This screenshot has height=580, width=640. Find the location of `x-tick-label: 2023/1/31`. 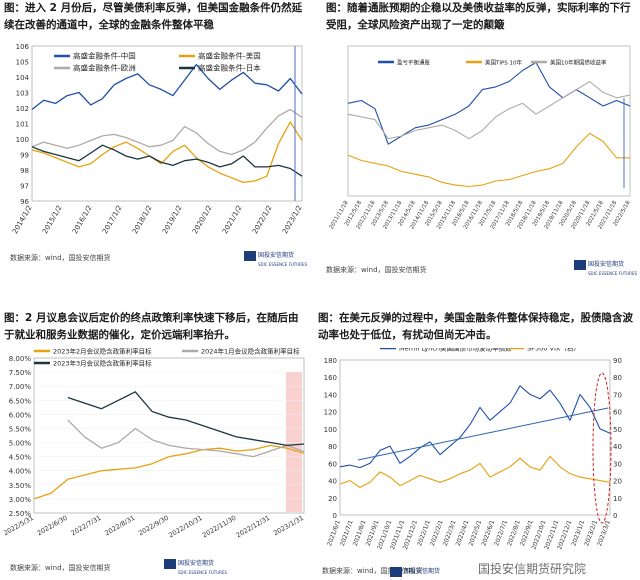

x-tick-label: 2023/1/31 is located at coordinates (288, 526).